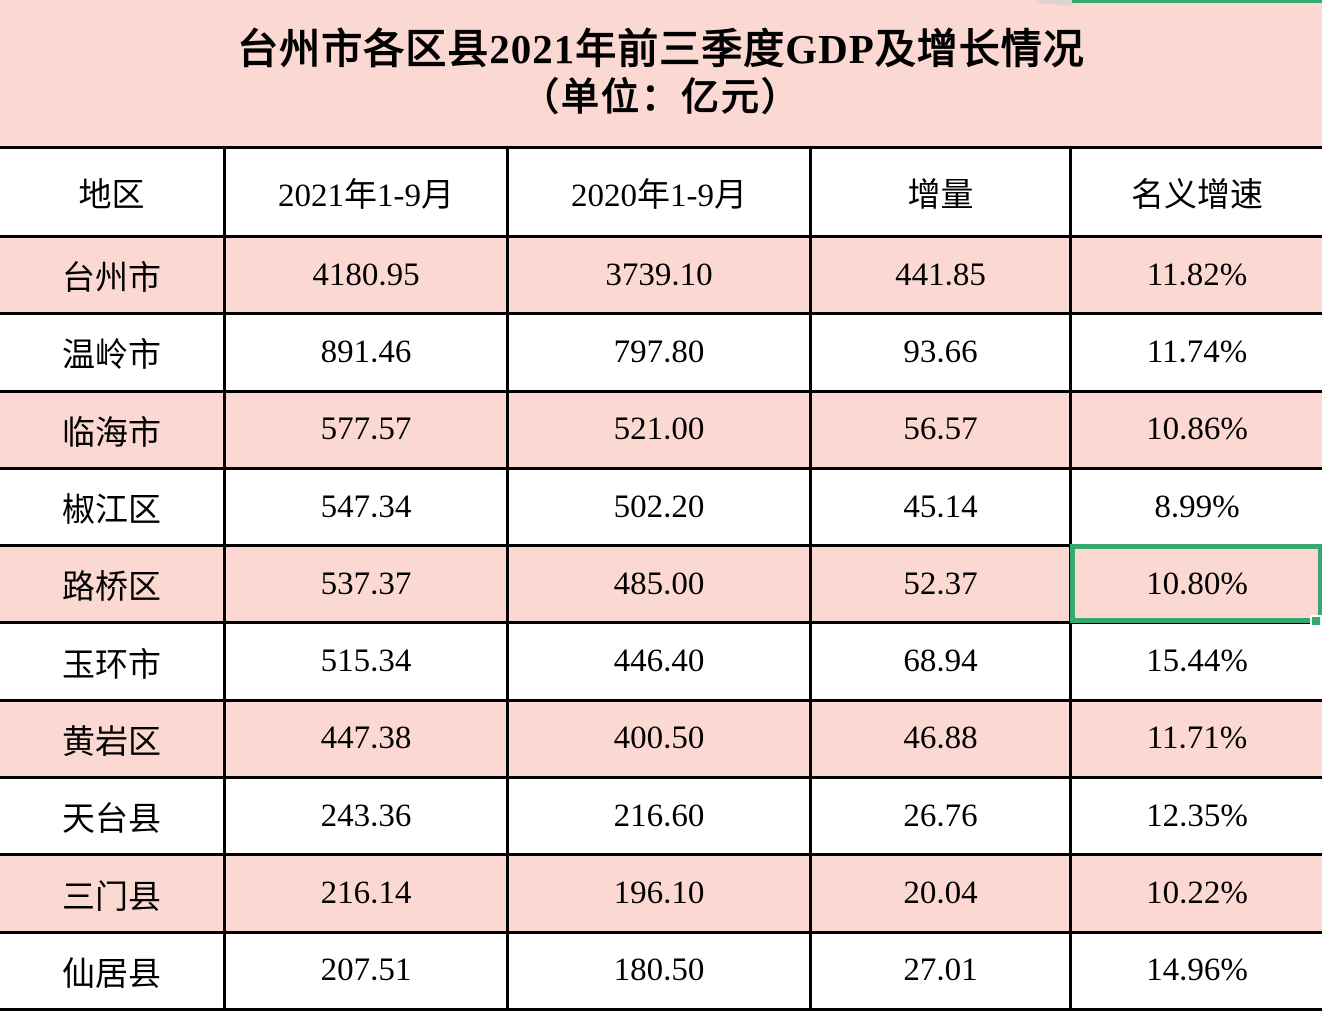  What do you see at coordinates (942, 192) in the screenshot?
I see `column-header-increment: 增量` at bounding box center [942, 192].